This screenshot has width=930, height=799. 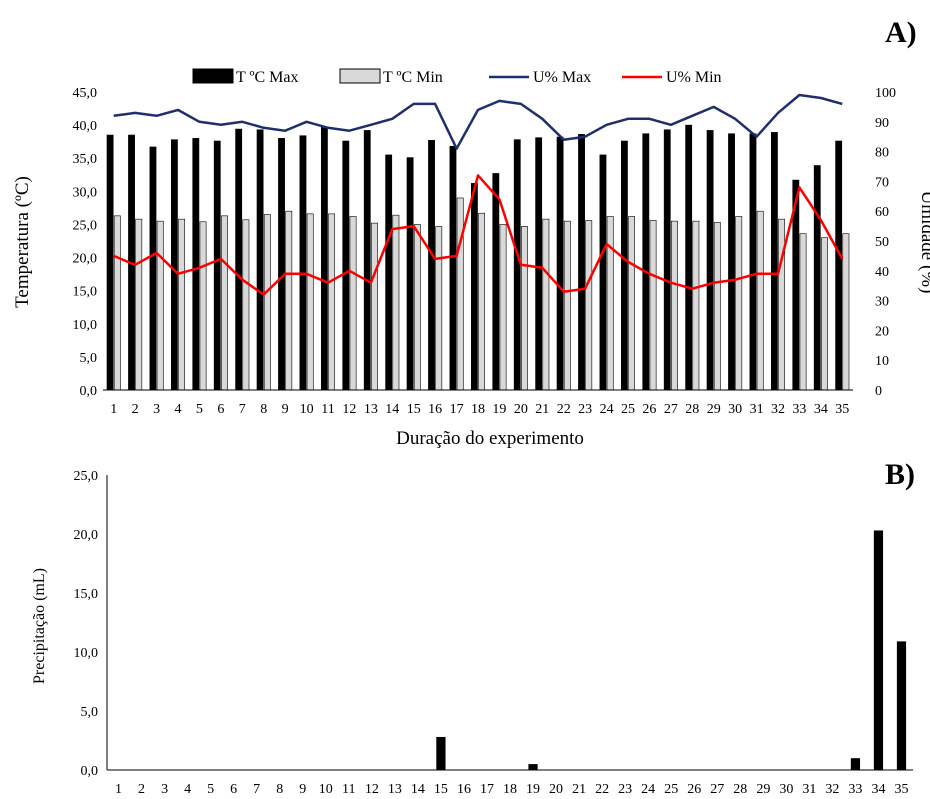 What do you see at coordinates (113, 409) in the screenshot?
I see `panel-a-xtick: 1` at bounding box center [113, 409].